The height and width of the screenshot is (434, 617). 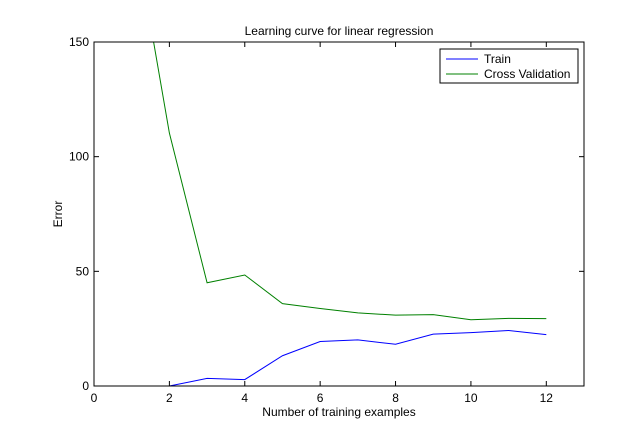 I want to click on x-tick-label: 4, so click(x=244, y=398).